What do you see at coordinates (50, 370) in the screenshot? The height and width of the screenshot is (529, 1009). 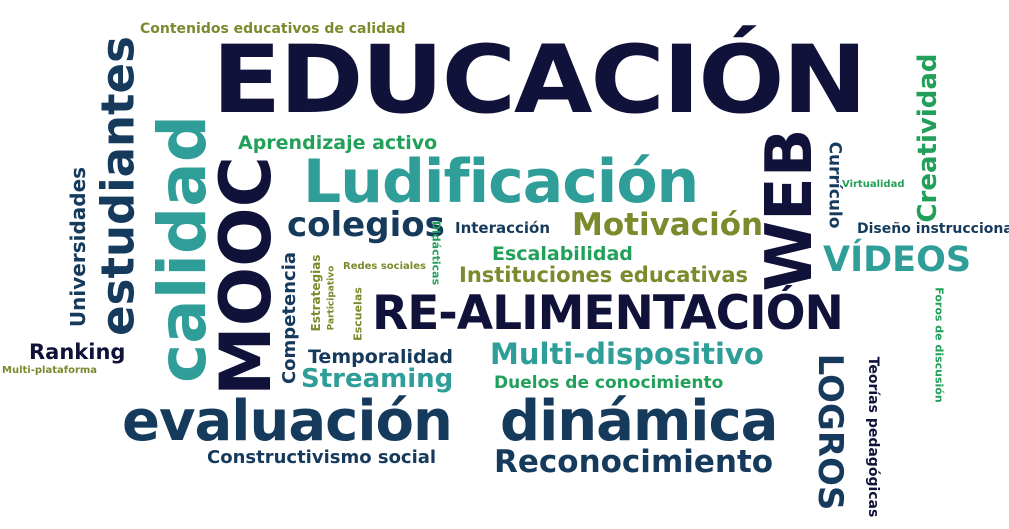 I see `word-multiplataforma: Multi-plataforma` at bounding box center [50, 370].